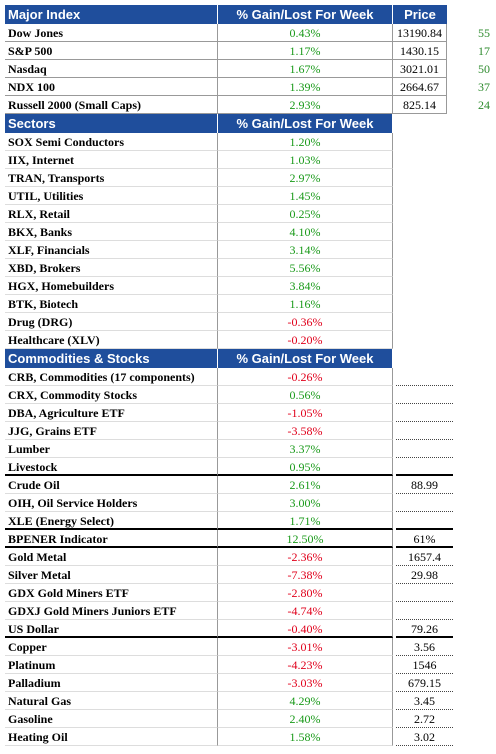  Describe the element at coordinates (305, 701) in the screenshot. I see `row-percent: 4.29%` at that location.